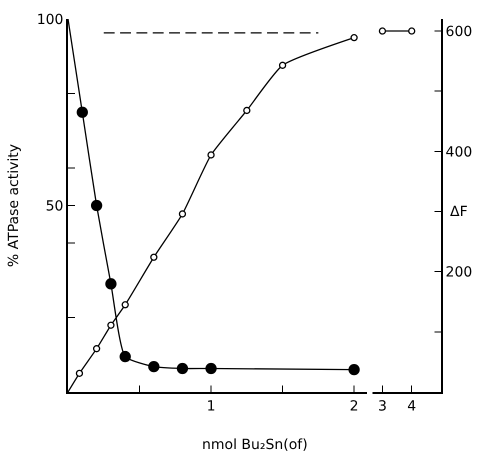  What do you see at coordinates (459, 152) in the screenshot?
I see `y2-tick-label: 400` at bounding box center [459, 152].